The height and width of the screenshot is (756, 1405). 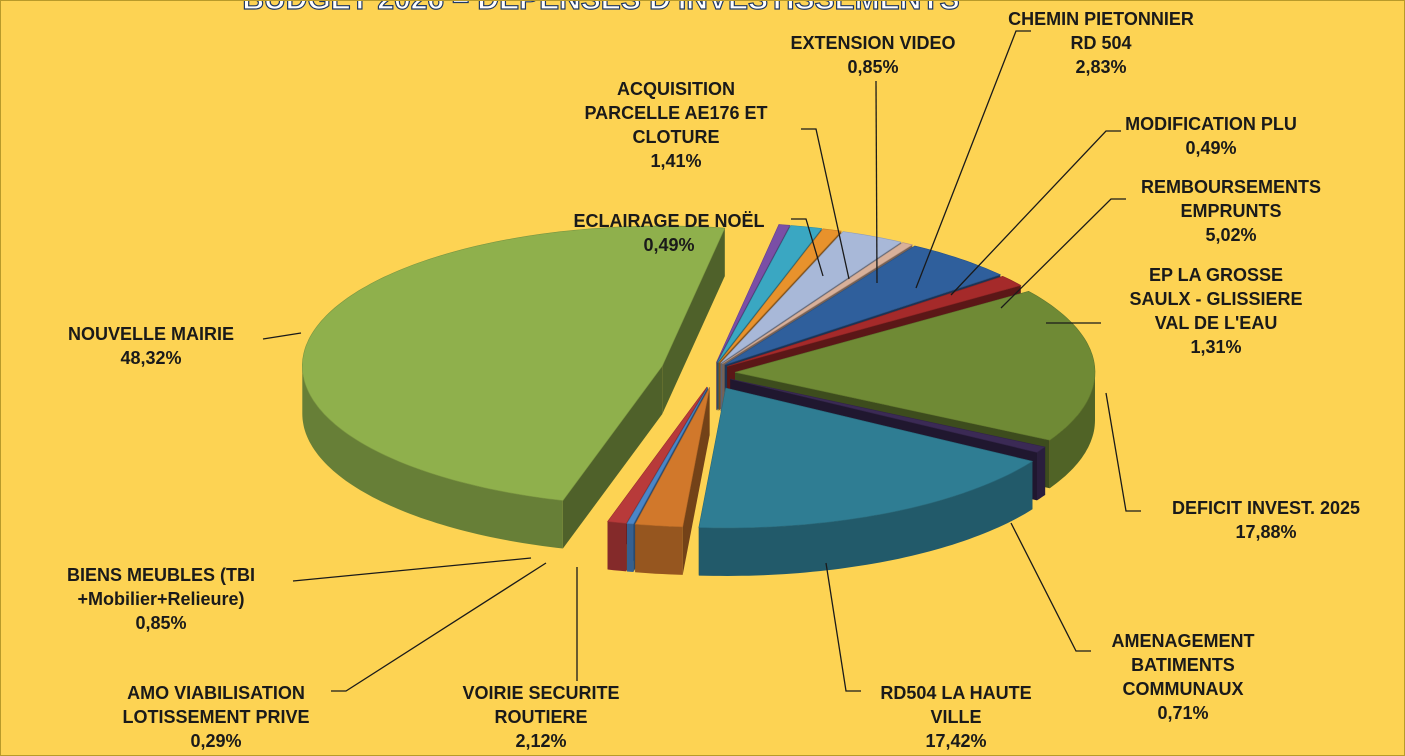 I want to click on category-label: DEFICIT INVEST. 2025, so click(x=1266, y=508).